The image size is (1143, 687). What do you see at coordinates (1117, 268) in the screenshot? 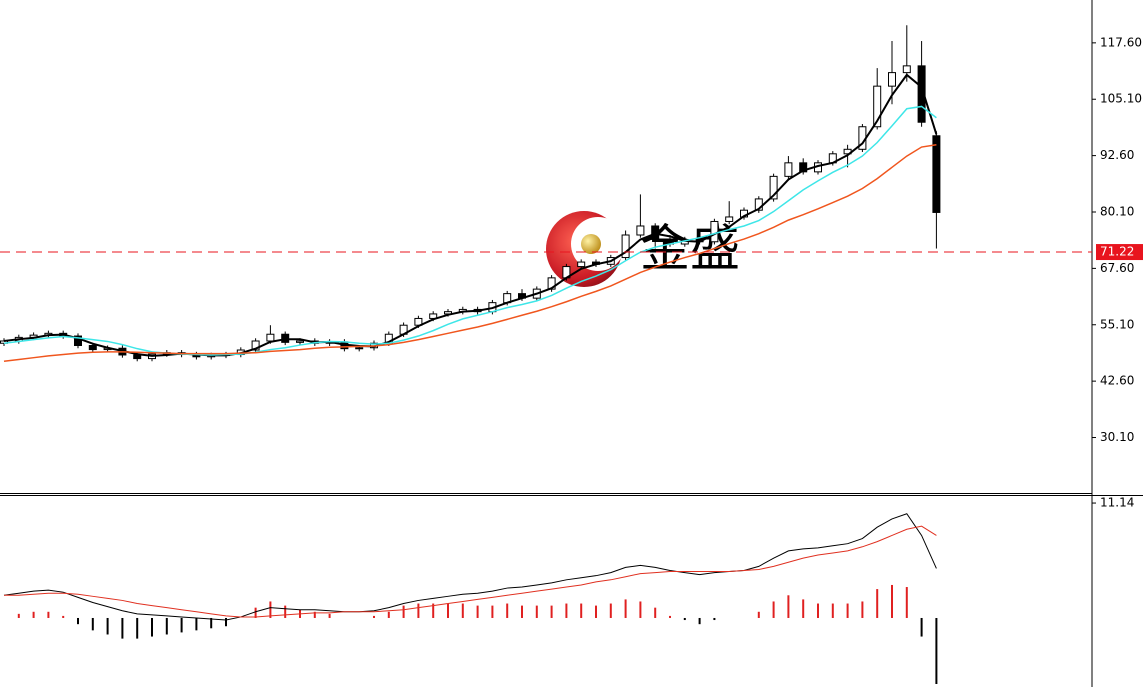
I see `y-tick-label: 67.60` at bounding box center [1117, 268].